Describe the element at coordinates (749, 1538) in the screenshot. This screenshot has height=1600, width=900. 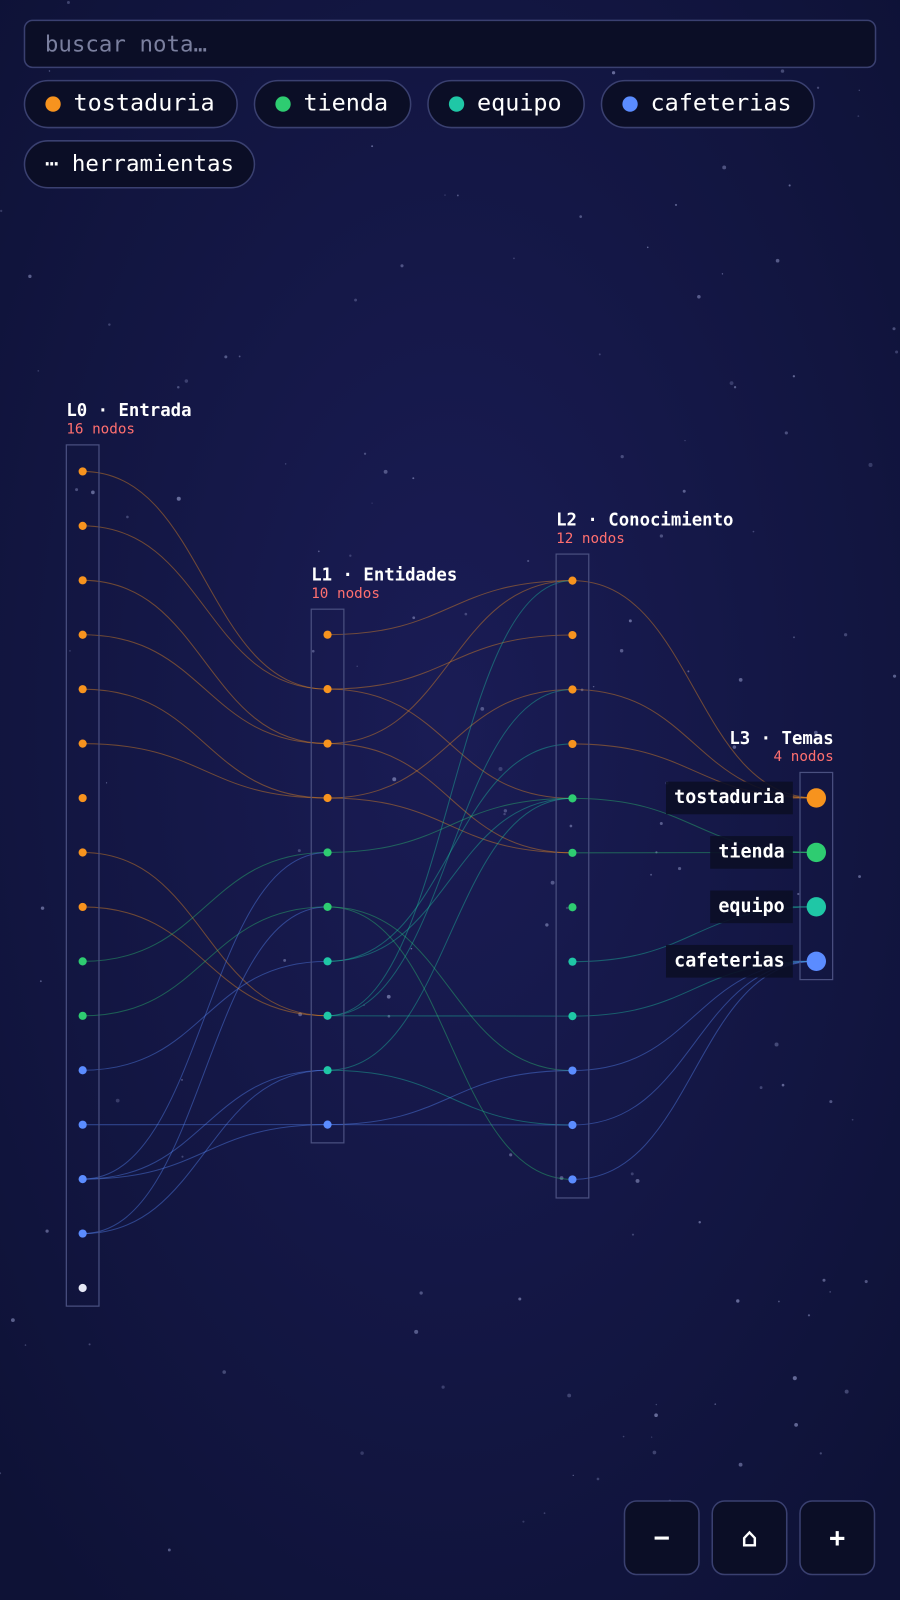
I see `zoom-control: ⌂` at that location.